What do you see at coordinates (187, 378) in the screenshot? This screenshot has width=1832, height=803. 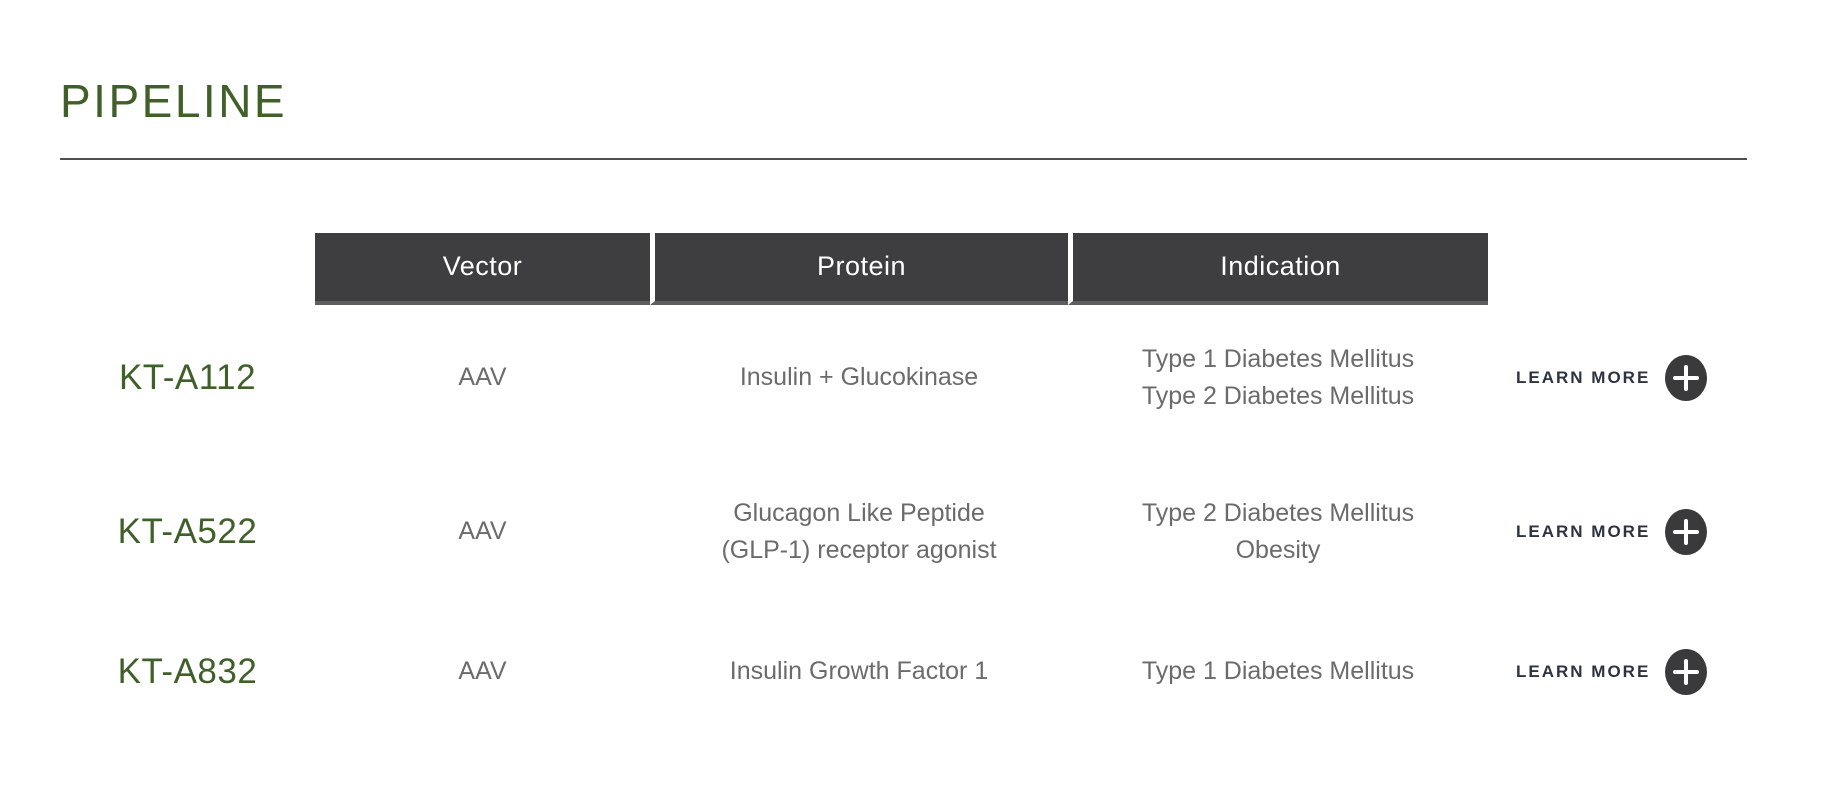 I see `compound-name: KT-A112` at bounding box center [187, 378].